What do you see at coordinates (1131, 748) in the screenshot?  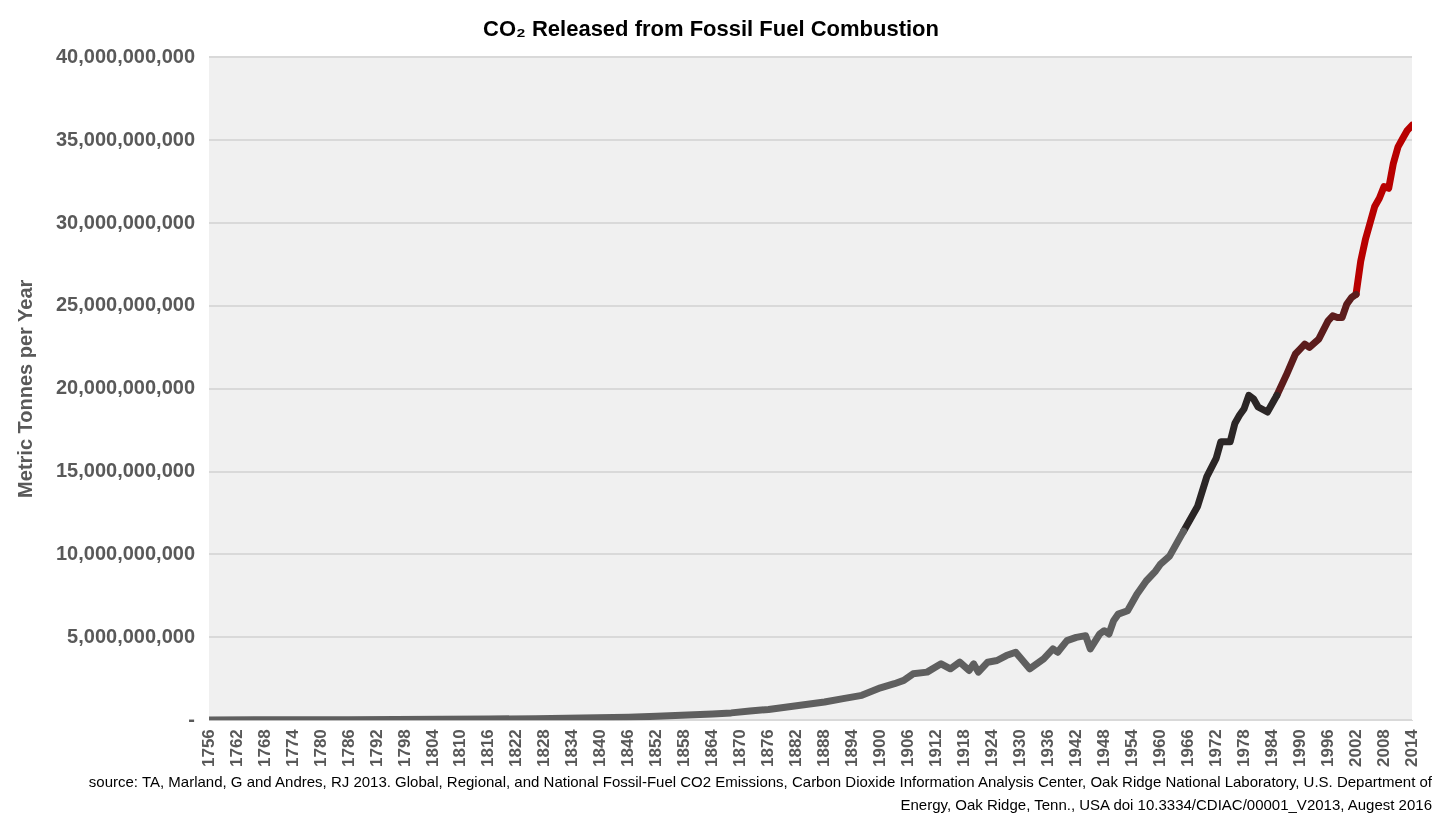 I see `x-tick-label: 1954` at bounding box center [1131, 748].